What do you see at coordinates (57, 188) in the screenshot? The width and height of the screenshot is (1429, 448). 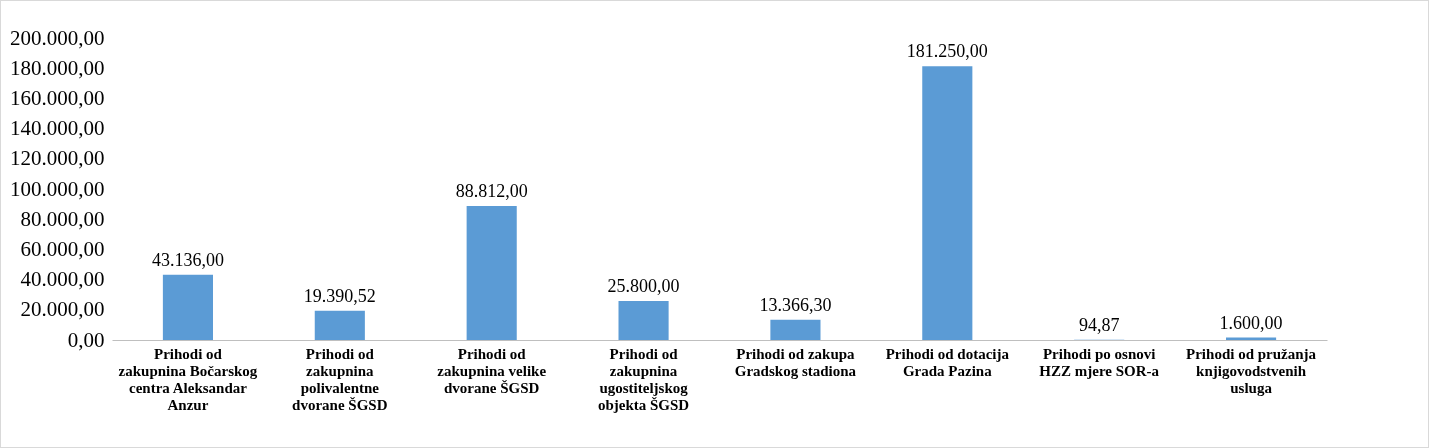 I see `y-tick-label: 100.000,00` at bounding box center [57, 188].